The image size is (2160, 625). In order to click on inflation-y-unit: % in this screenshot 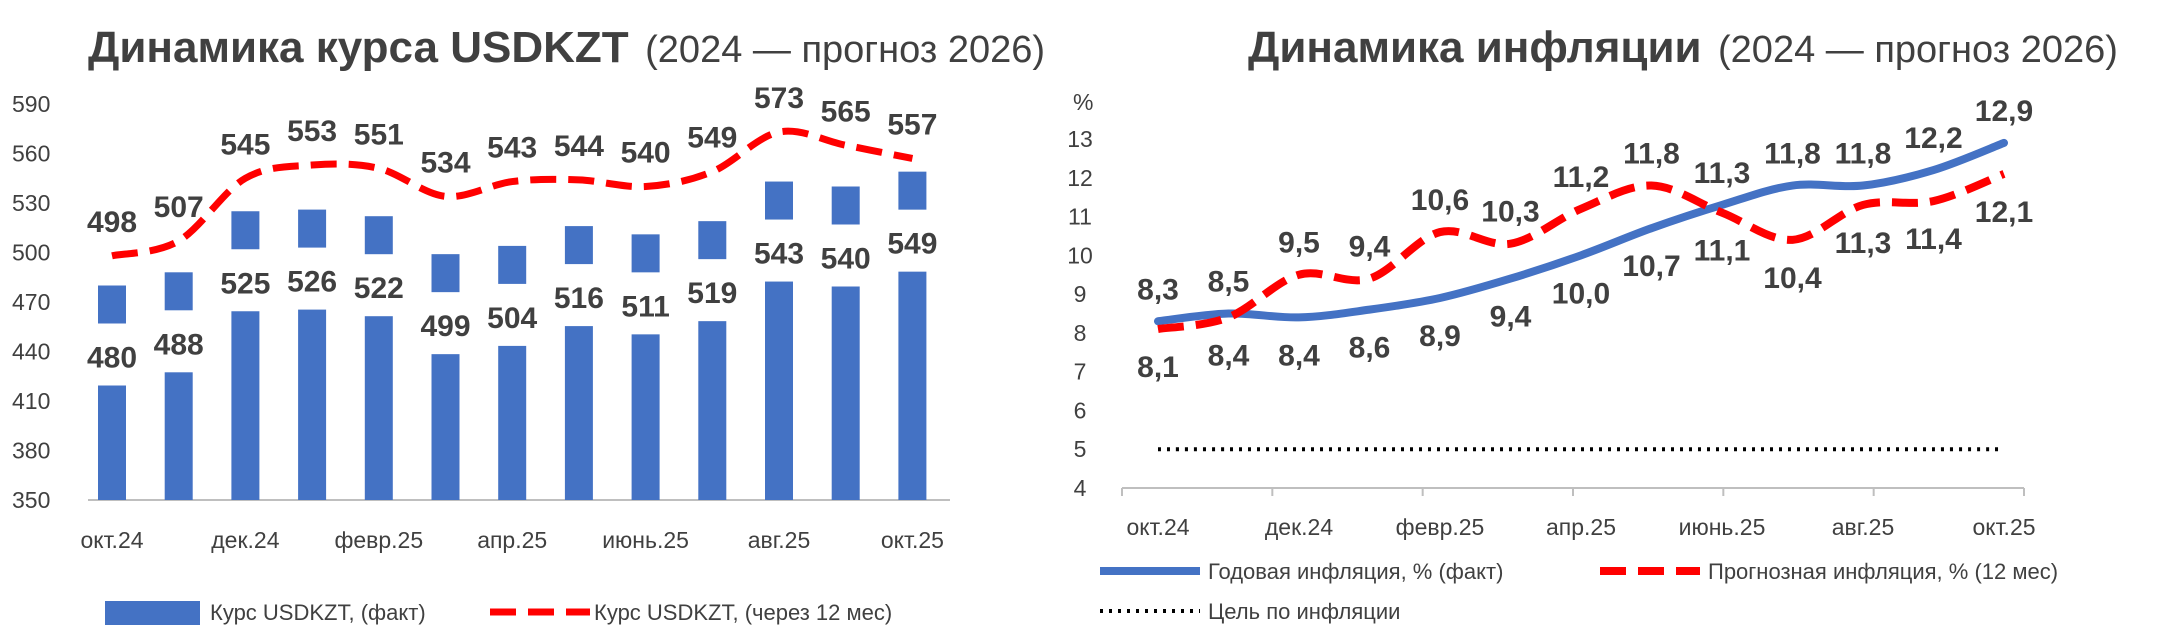, I will do `click(1083, 102)`.